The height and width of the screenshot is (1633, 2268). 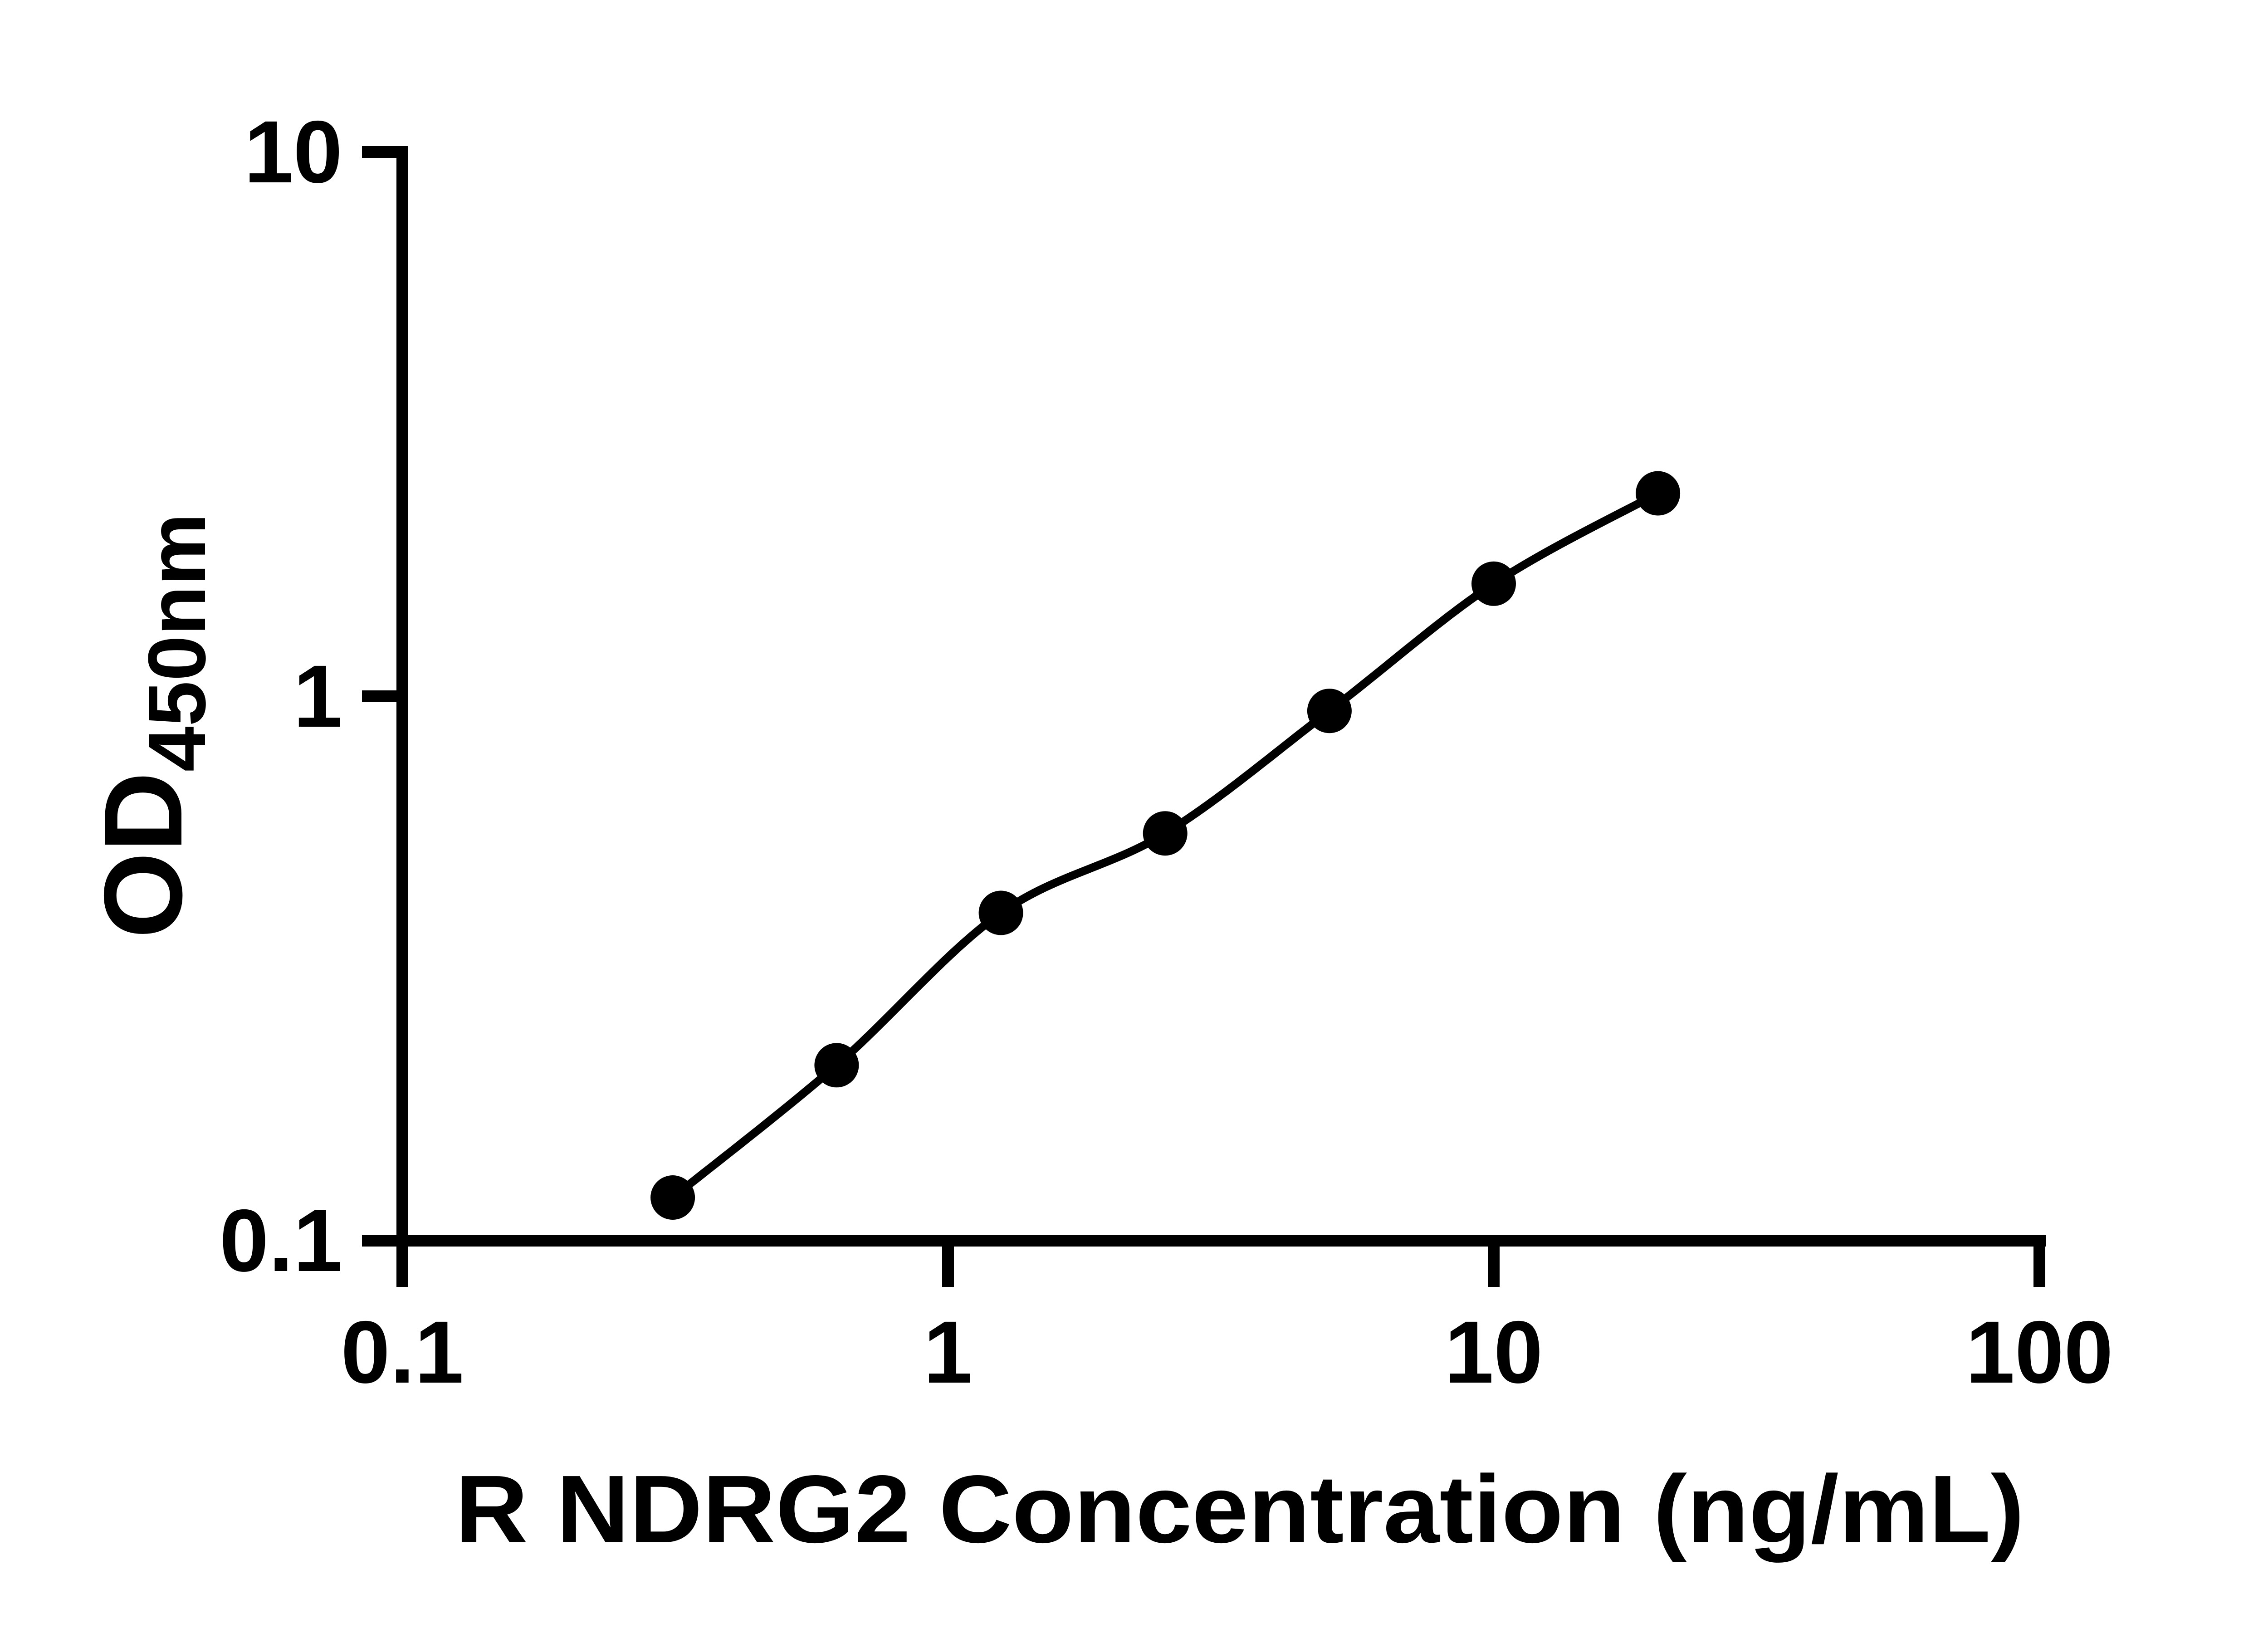 I want to click on x-tick-label: 10, so click(x=1494, y=1352).